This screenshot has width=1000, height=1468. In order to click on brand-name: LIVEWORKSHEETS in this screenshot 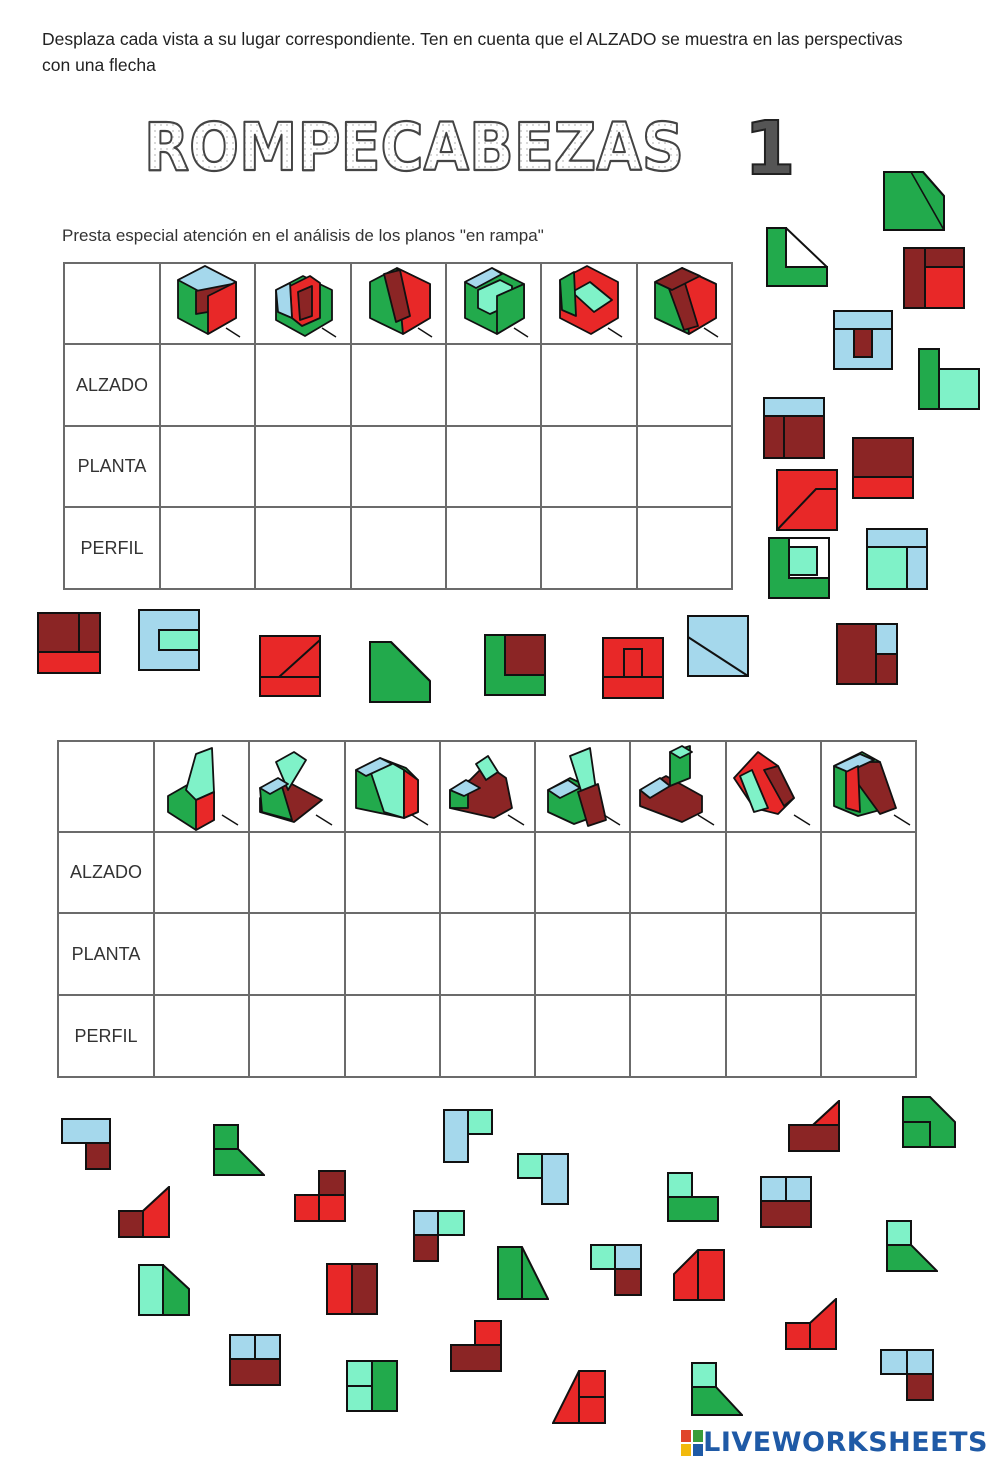, I will do `click(845, 1442)`.